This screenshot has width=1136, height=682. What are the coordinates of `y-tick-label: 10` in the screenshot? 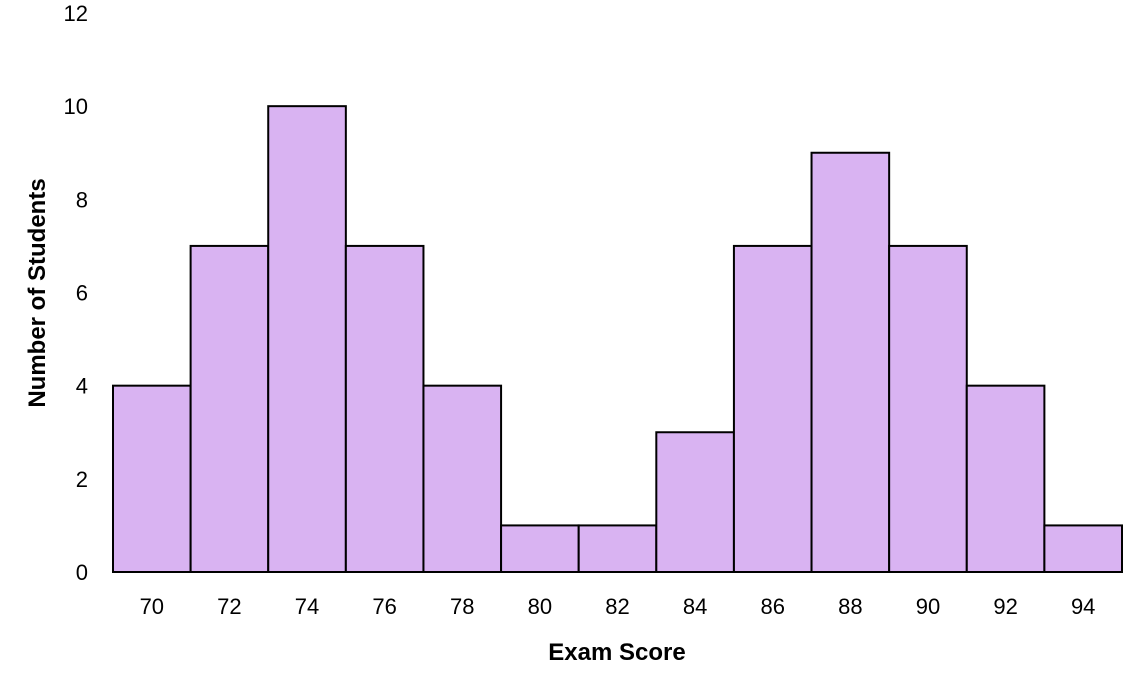 It's located at (76, 106).